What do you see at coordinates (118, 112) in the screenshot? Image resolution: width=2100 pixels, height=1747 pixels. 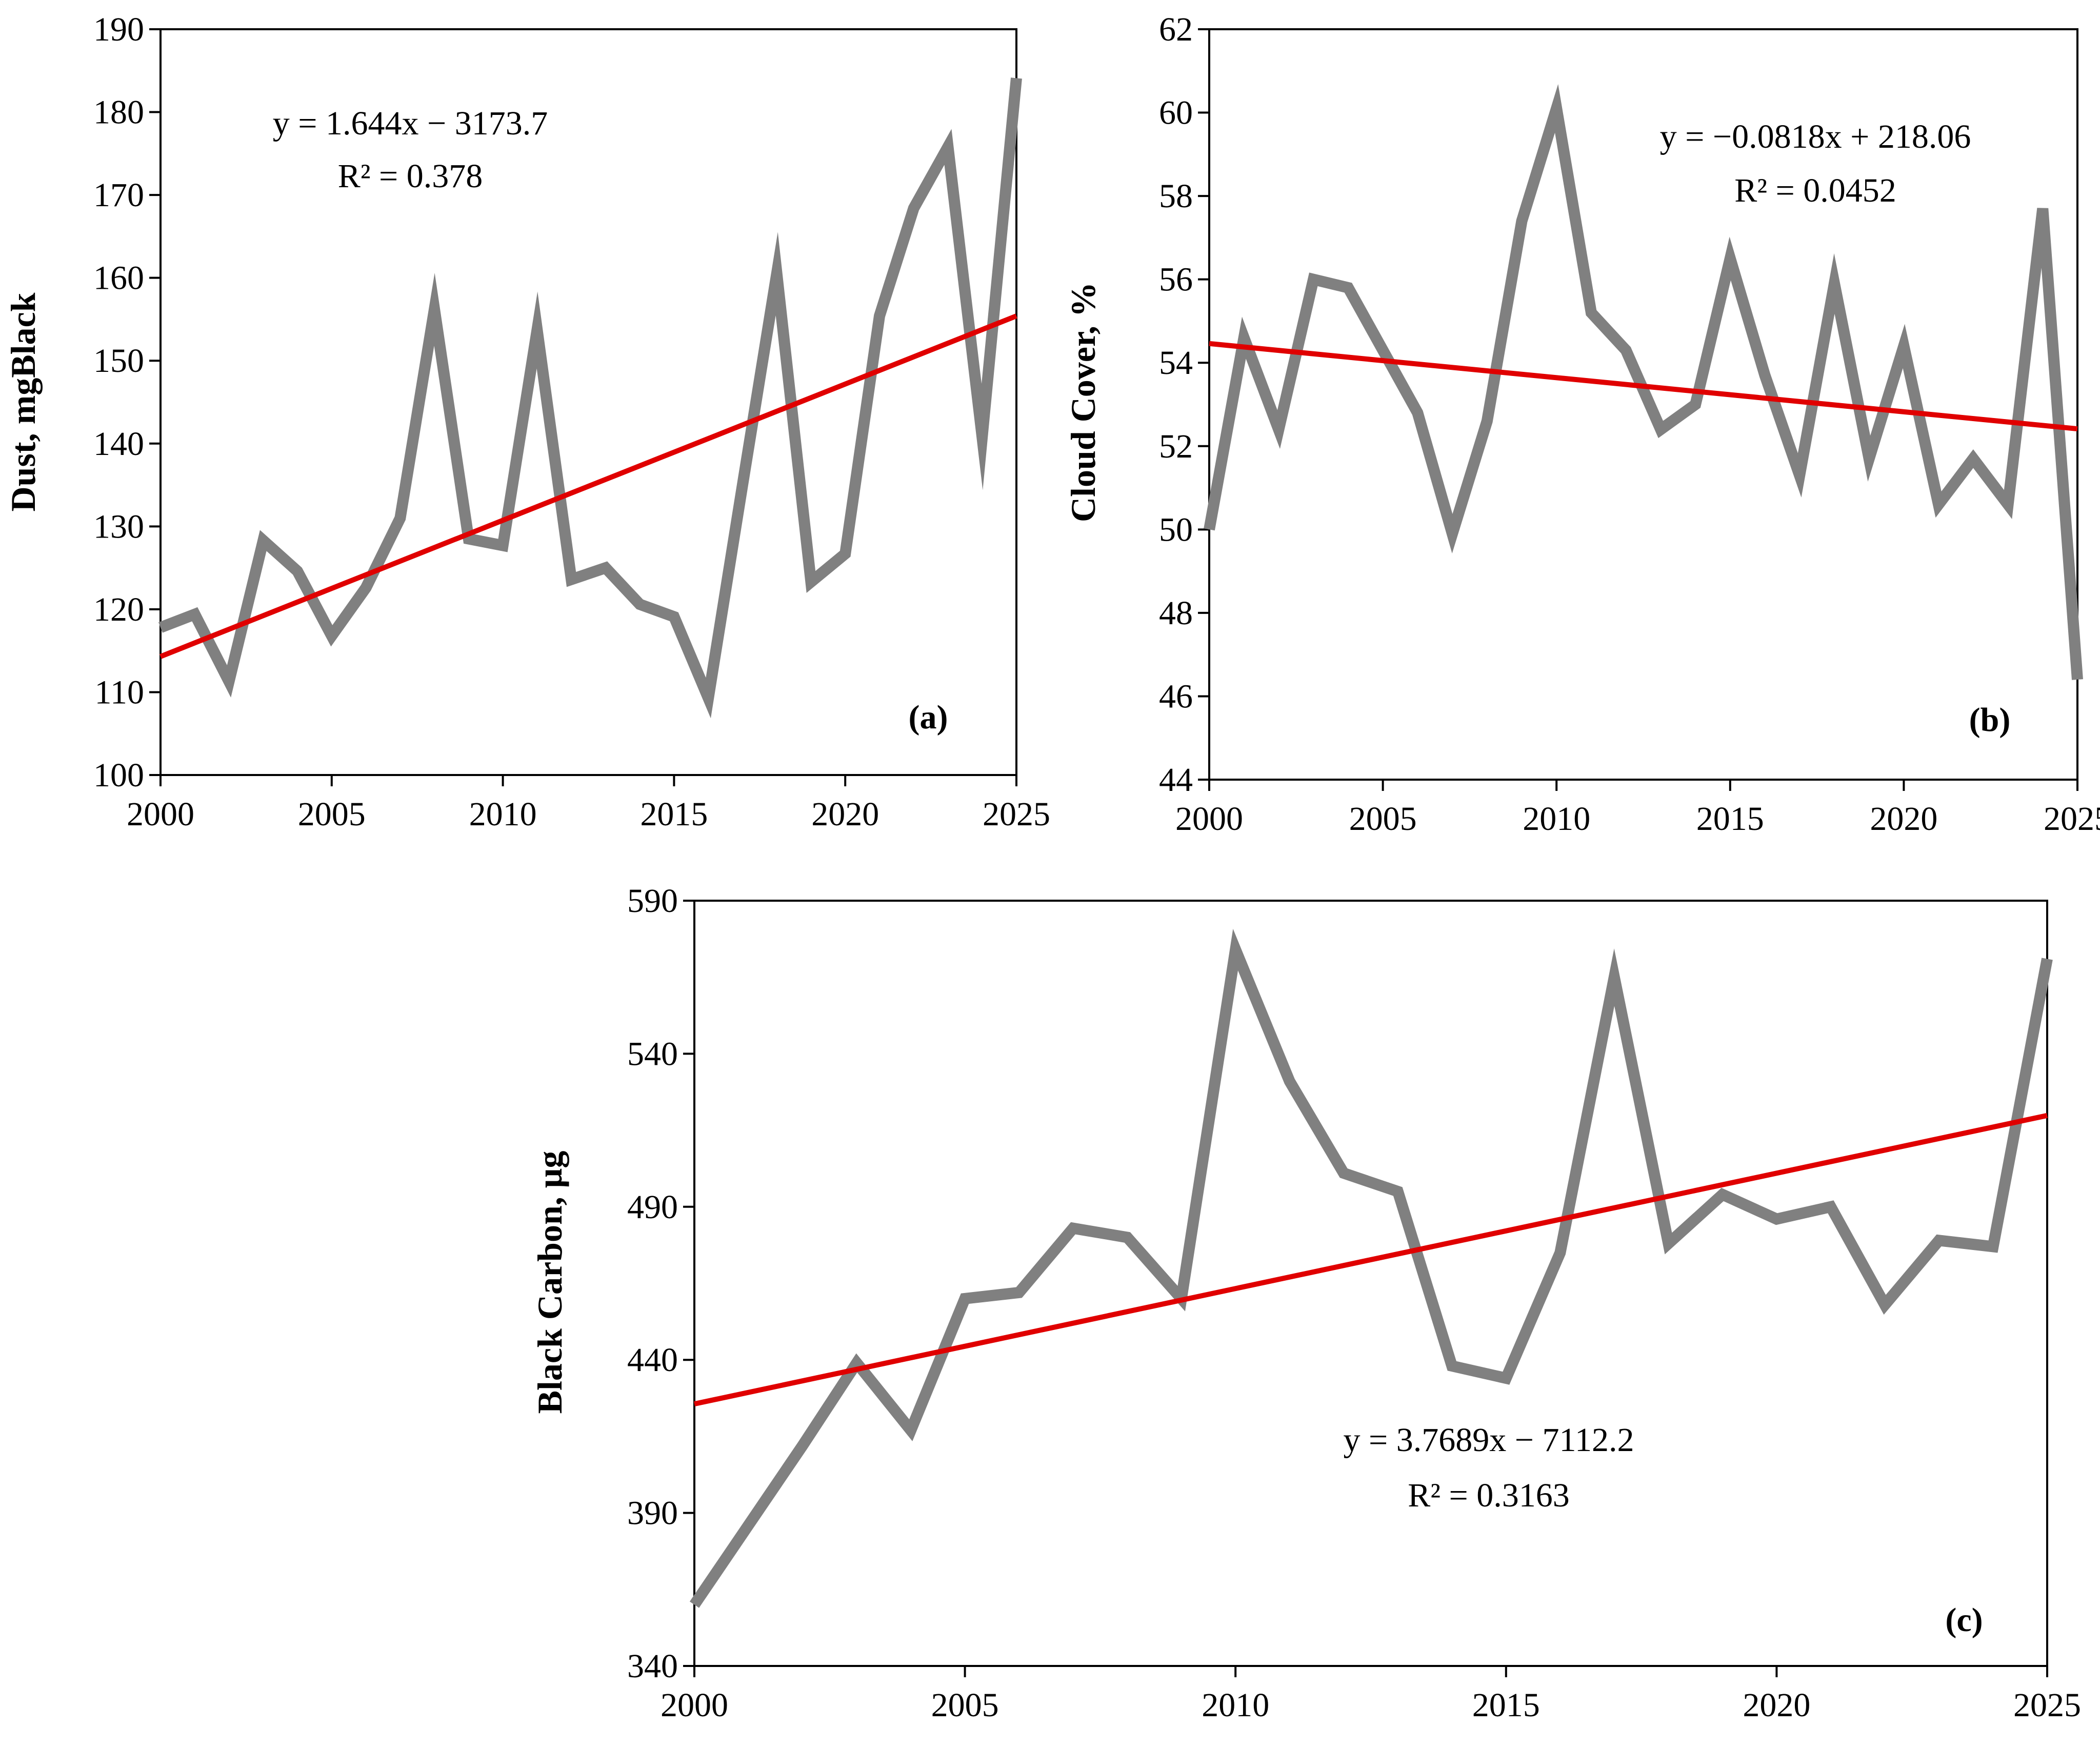 I see `y-tick-label: 180` at bounding box center [118, 112].